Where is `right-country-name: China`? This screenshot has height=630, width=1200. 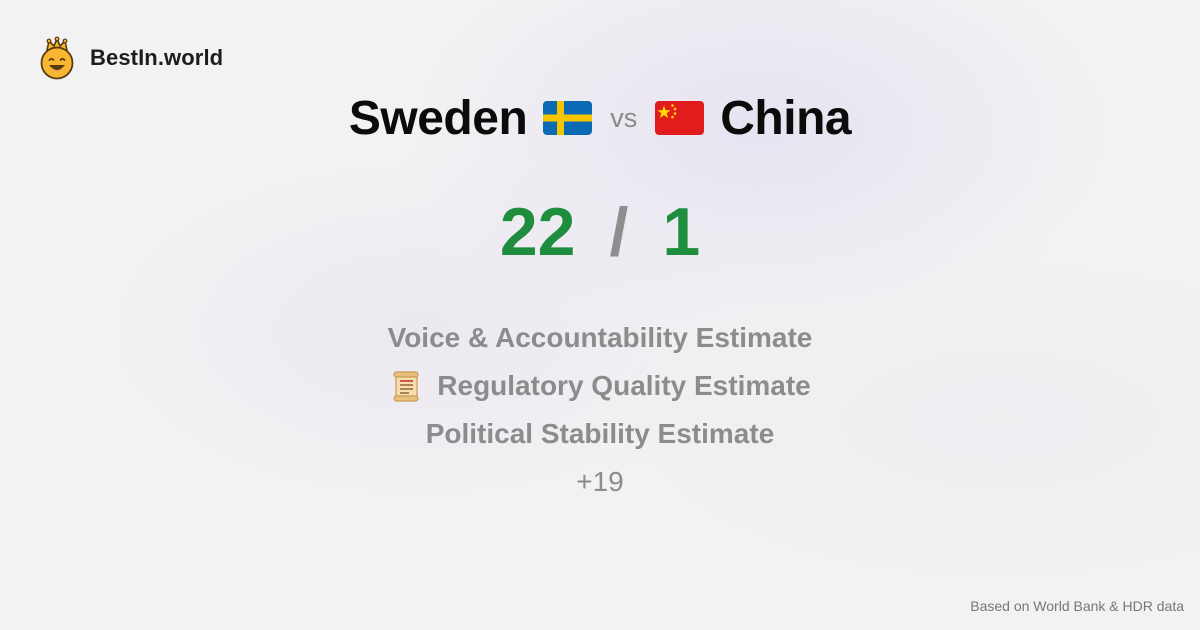 right-country-name: China is located at coordinates (786, 118).